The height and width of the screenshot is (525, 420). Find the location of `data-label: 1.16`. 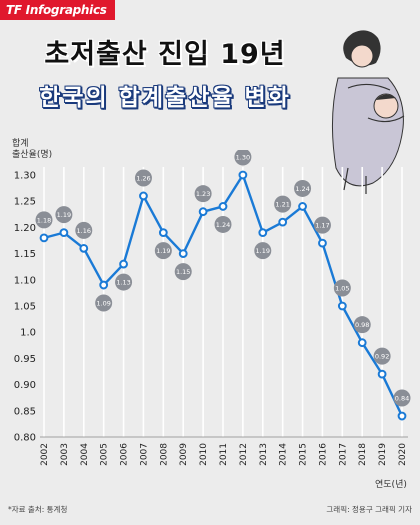

data-label: 1.16 is located at coordinates (84, 231).